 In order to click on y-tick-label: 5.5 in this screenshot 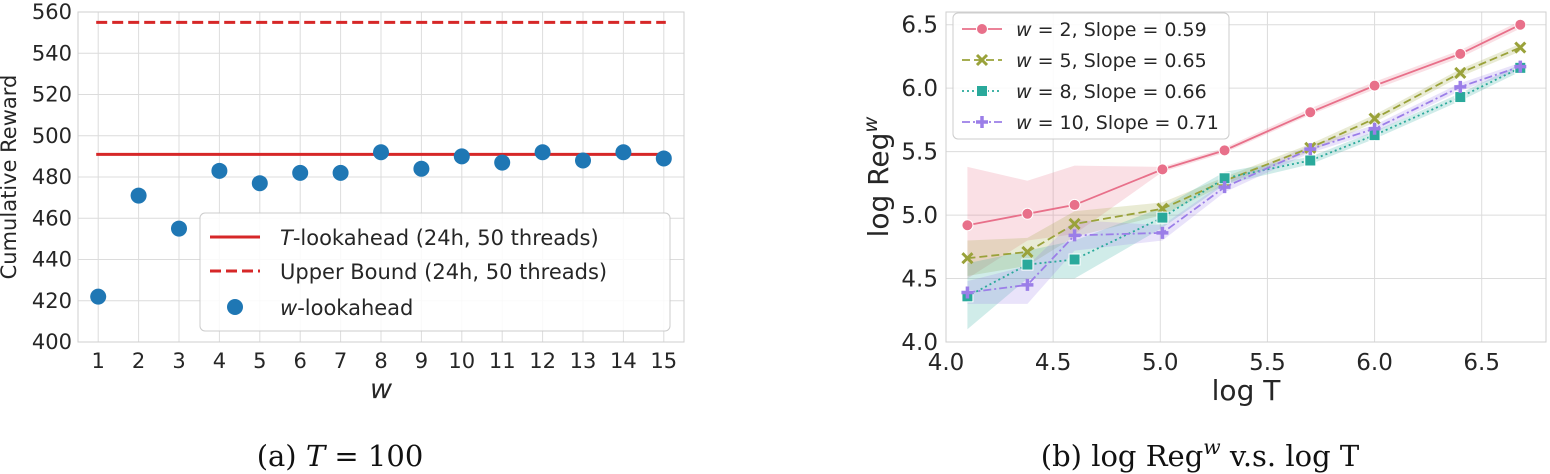, I will do `click(919, 153)`.